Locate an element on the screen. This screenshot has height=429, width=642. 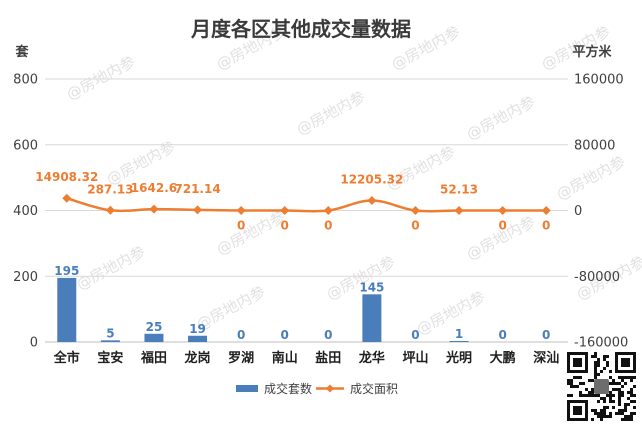
left-axis-ticks: 0 200 400 600 800 is located at coordinates (25, 212).